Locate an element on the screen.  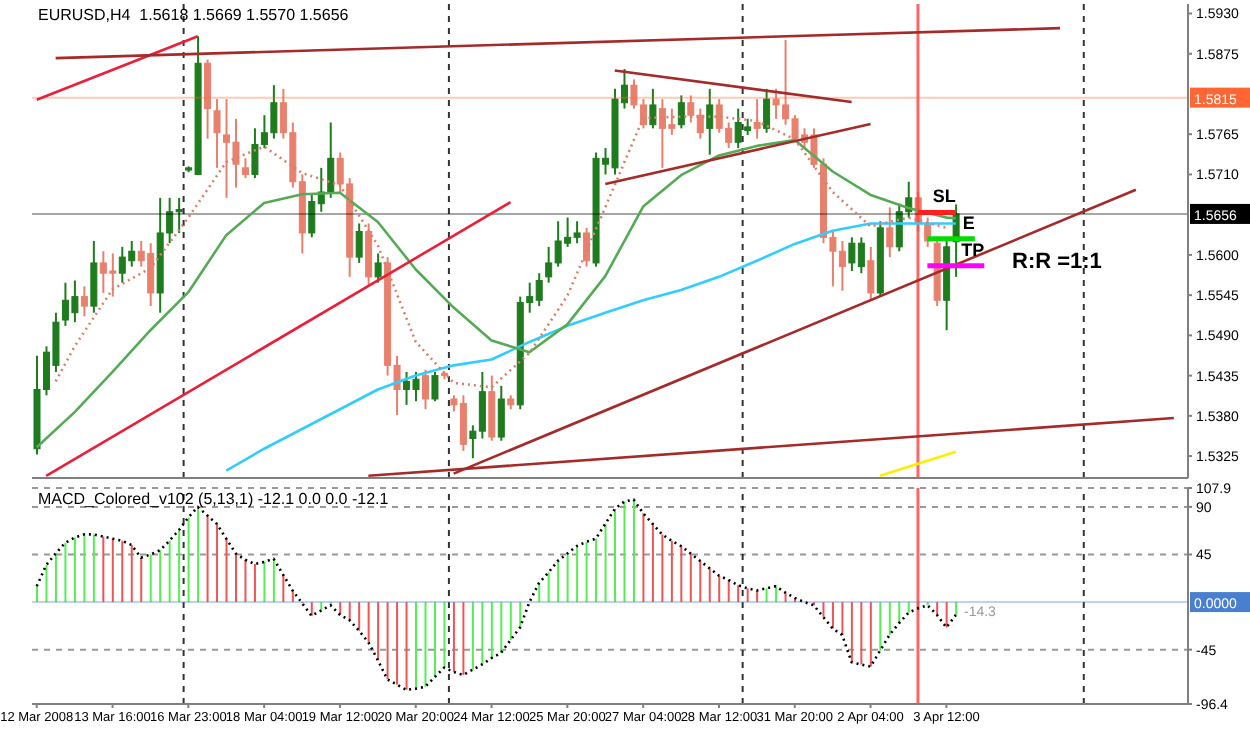
chart-title: EURUSD,H4 1.5618 1.5669 1.5570 1.5656 is located at coordinates (193, 15).